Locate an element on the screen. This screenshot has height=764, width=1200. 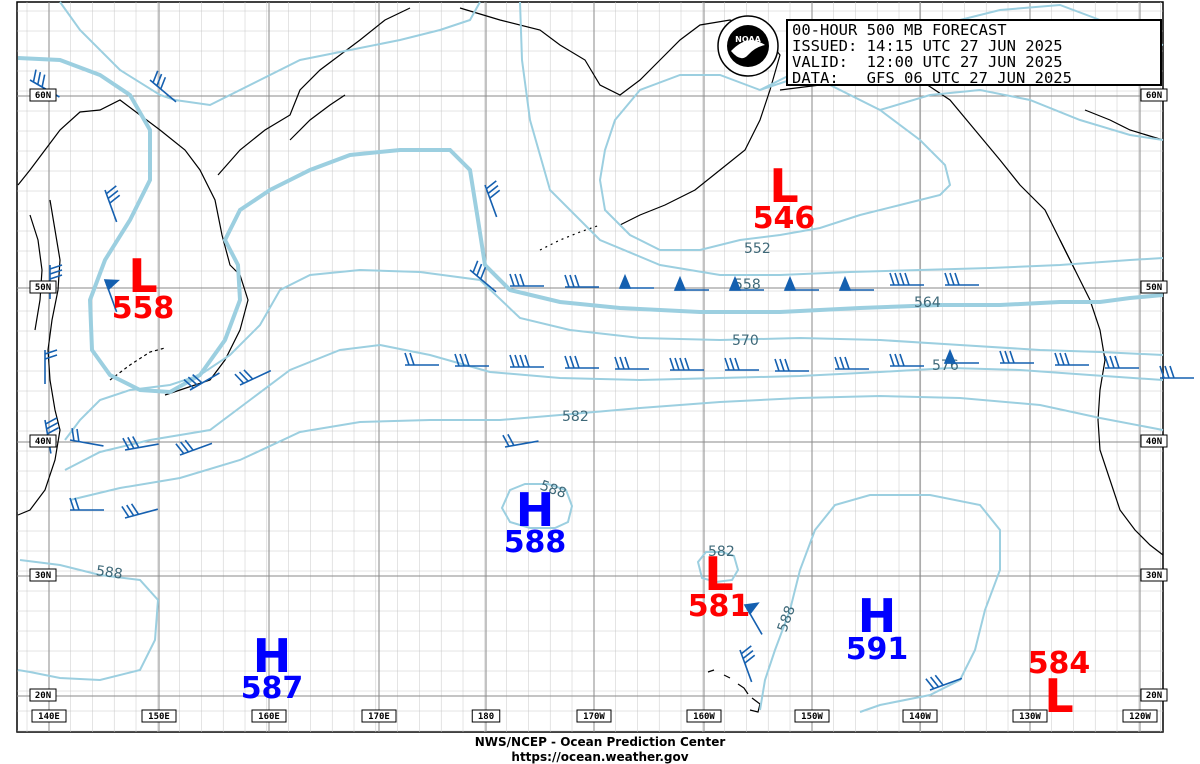
issued-line: ISSUED: 14:15 UTC 27 JUN 2025 is located at coordinates (927, 46).